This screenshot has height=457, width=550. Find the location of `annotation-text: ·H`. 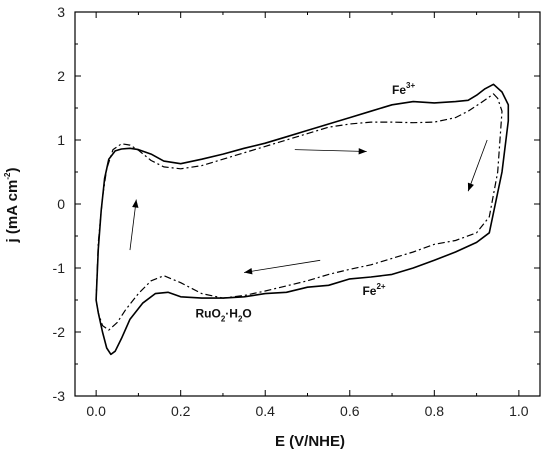

annotation-text: ·H is located at coordinates (231, 313).